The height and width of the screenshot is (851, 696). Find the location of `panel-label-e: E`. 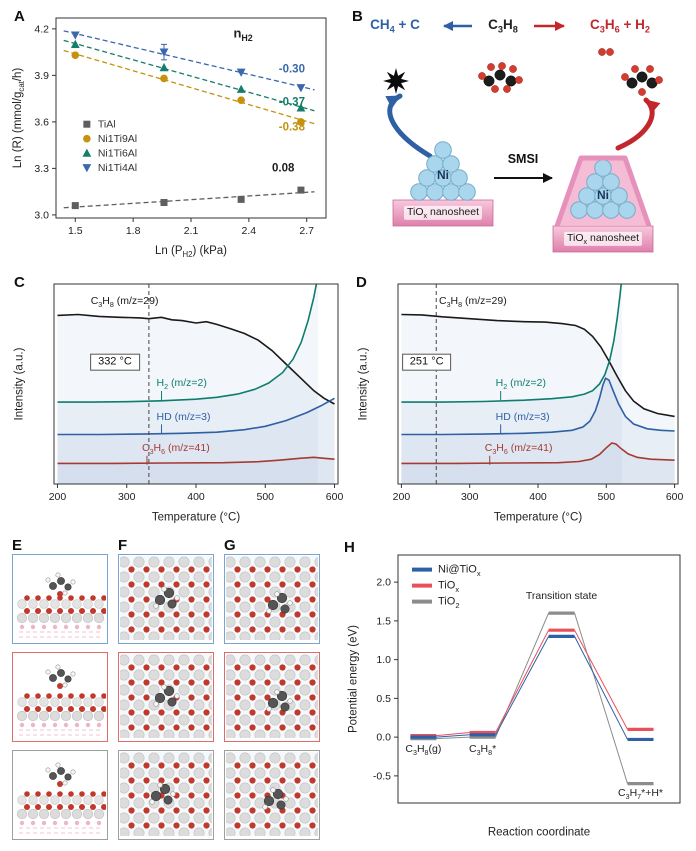

panel-label-e: E is located at coordinates (17, 545).